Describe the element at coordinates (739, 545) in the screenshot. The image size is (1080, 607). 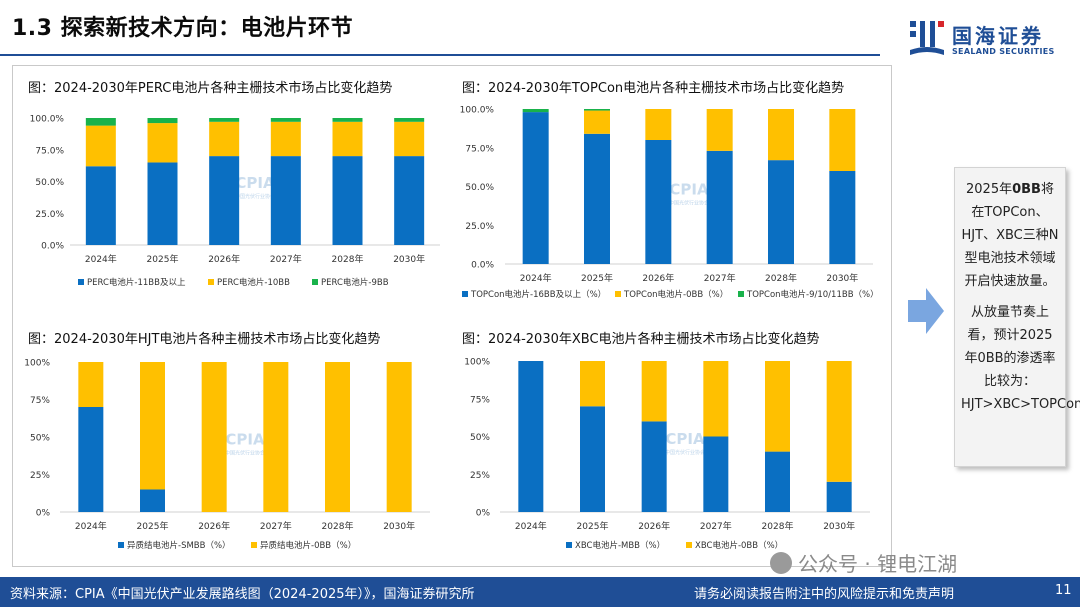
I see `xbc-legend-label: XBC电池片-0BB（%）` at that location.